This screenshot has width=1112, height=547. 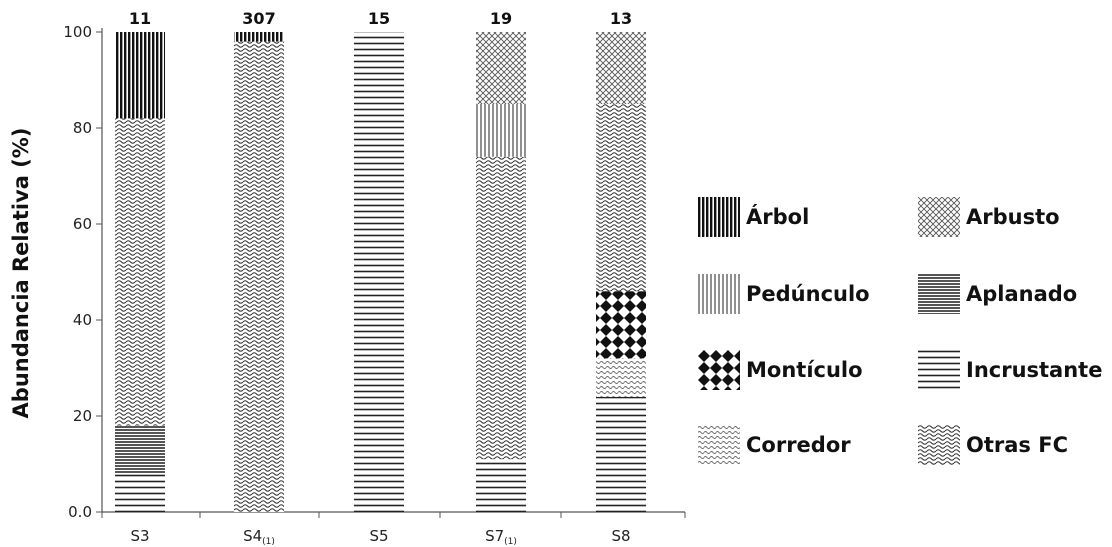 What do you see at coordinates (393, 529) in the screenshot?
I see `x-tick-labels: S3 S4(1) S5 S7(1) S8` at bounding box center [393, 529].